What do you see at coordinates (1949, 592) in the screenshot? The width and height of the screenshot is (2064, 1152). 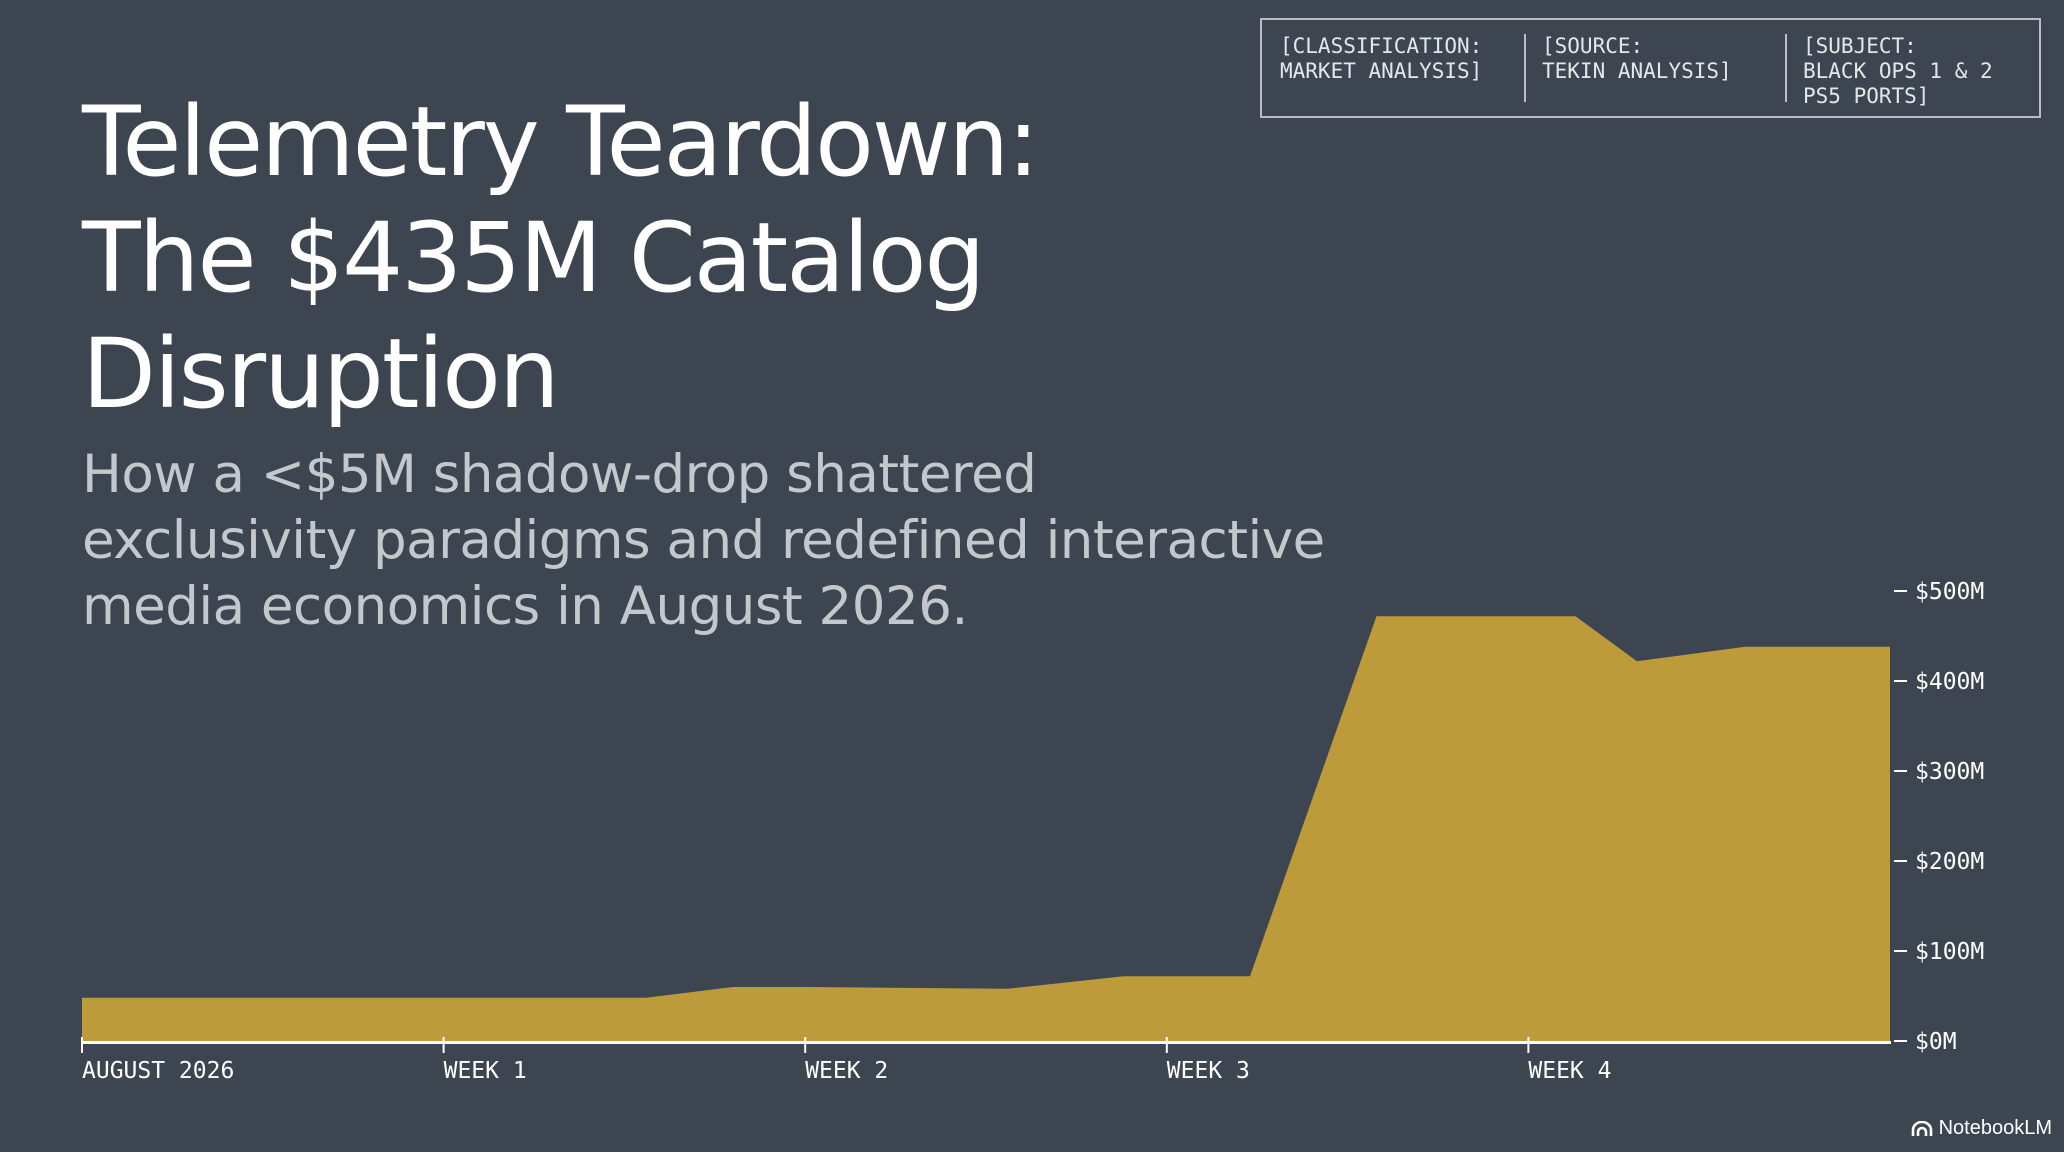 I see `y-tick-label: $500M` at bounding box center [1949, 592].